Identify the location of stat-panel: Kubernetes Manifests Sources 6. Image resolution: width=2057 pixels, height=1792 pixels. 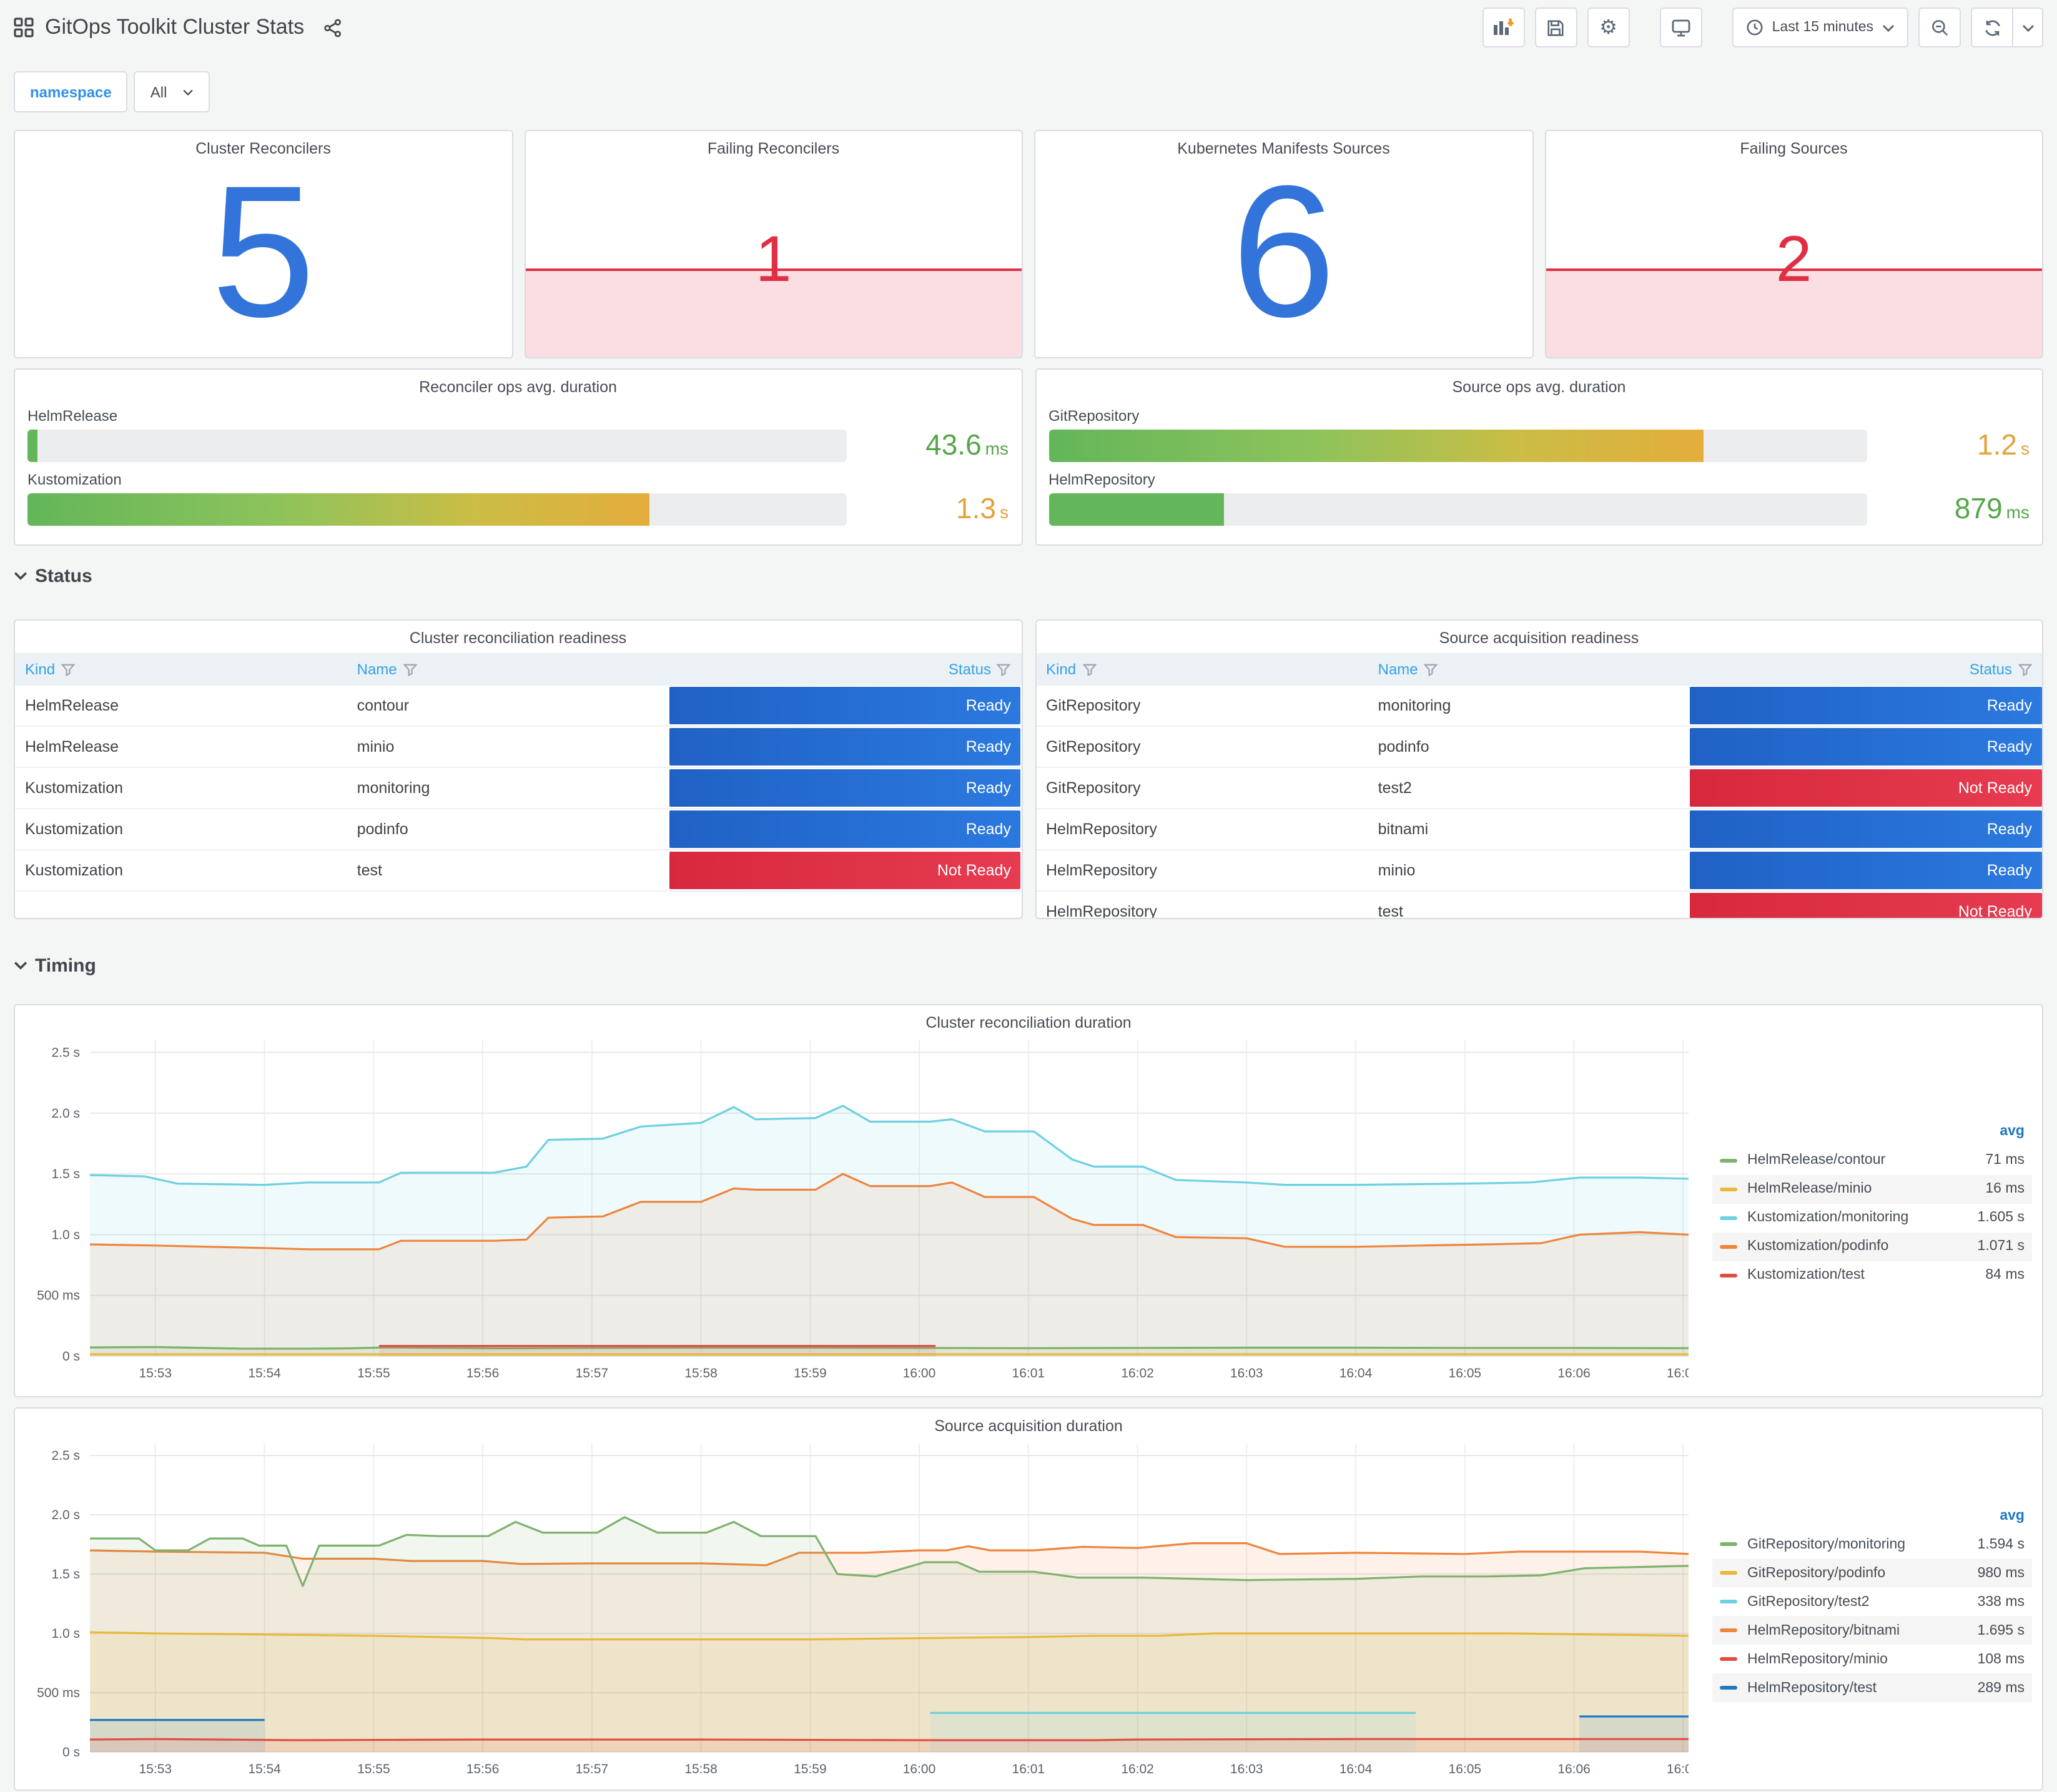
(1283, 244).